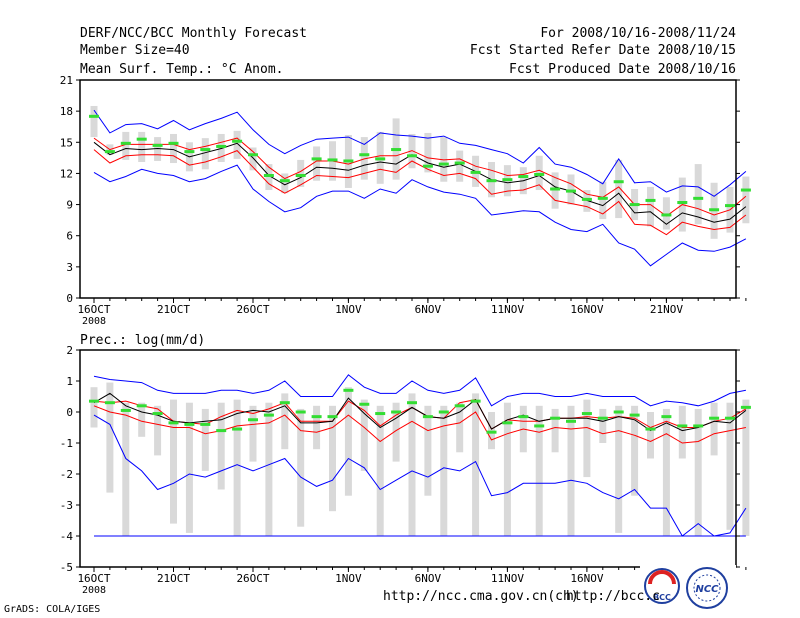 The width and height of the screenshot is (800, 618). I want to click on x-tick-label: 16NOV, so click(586, 309).